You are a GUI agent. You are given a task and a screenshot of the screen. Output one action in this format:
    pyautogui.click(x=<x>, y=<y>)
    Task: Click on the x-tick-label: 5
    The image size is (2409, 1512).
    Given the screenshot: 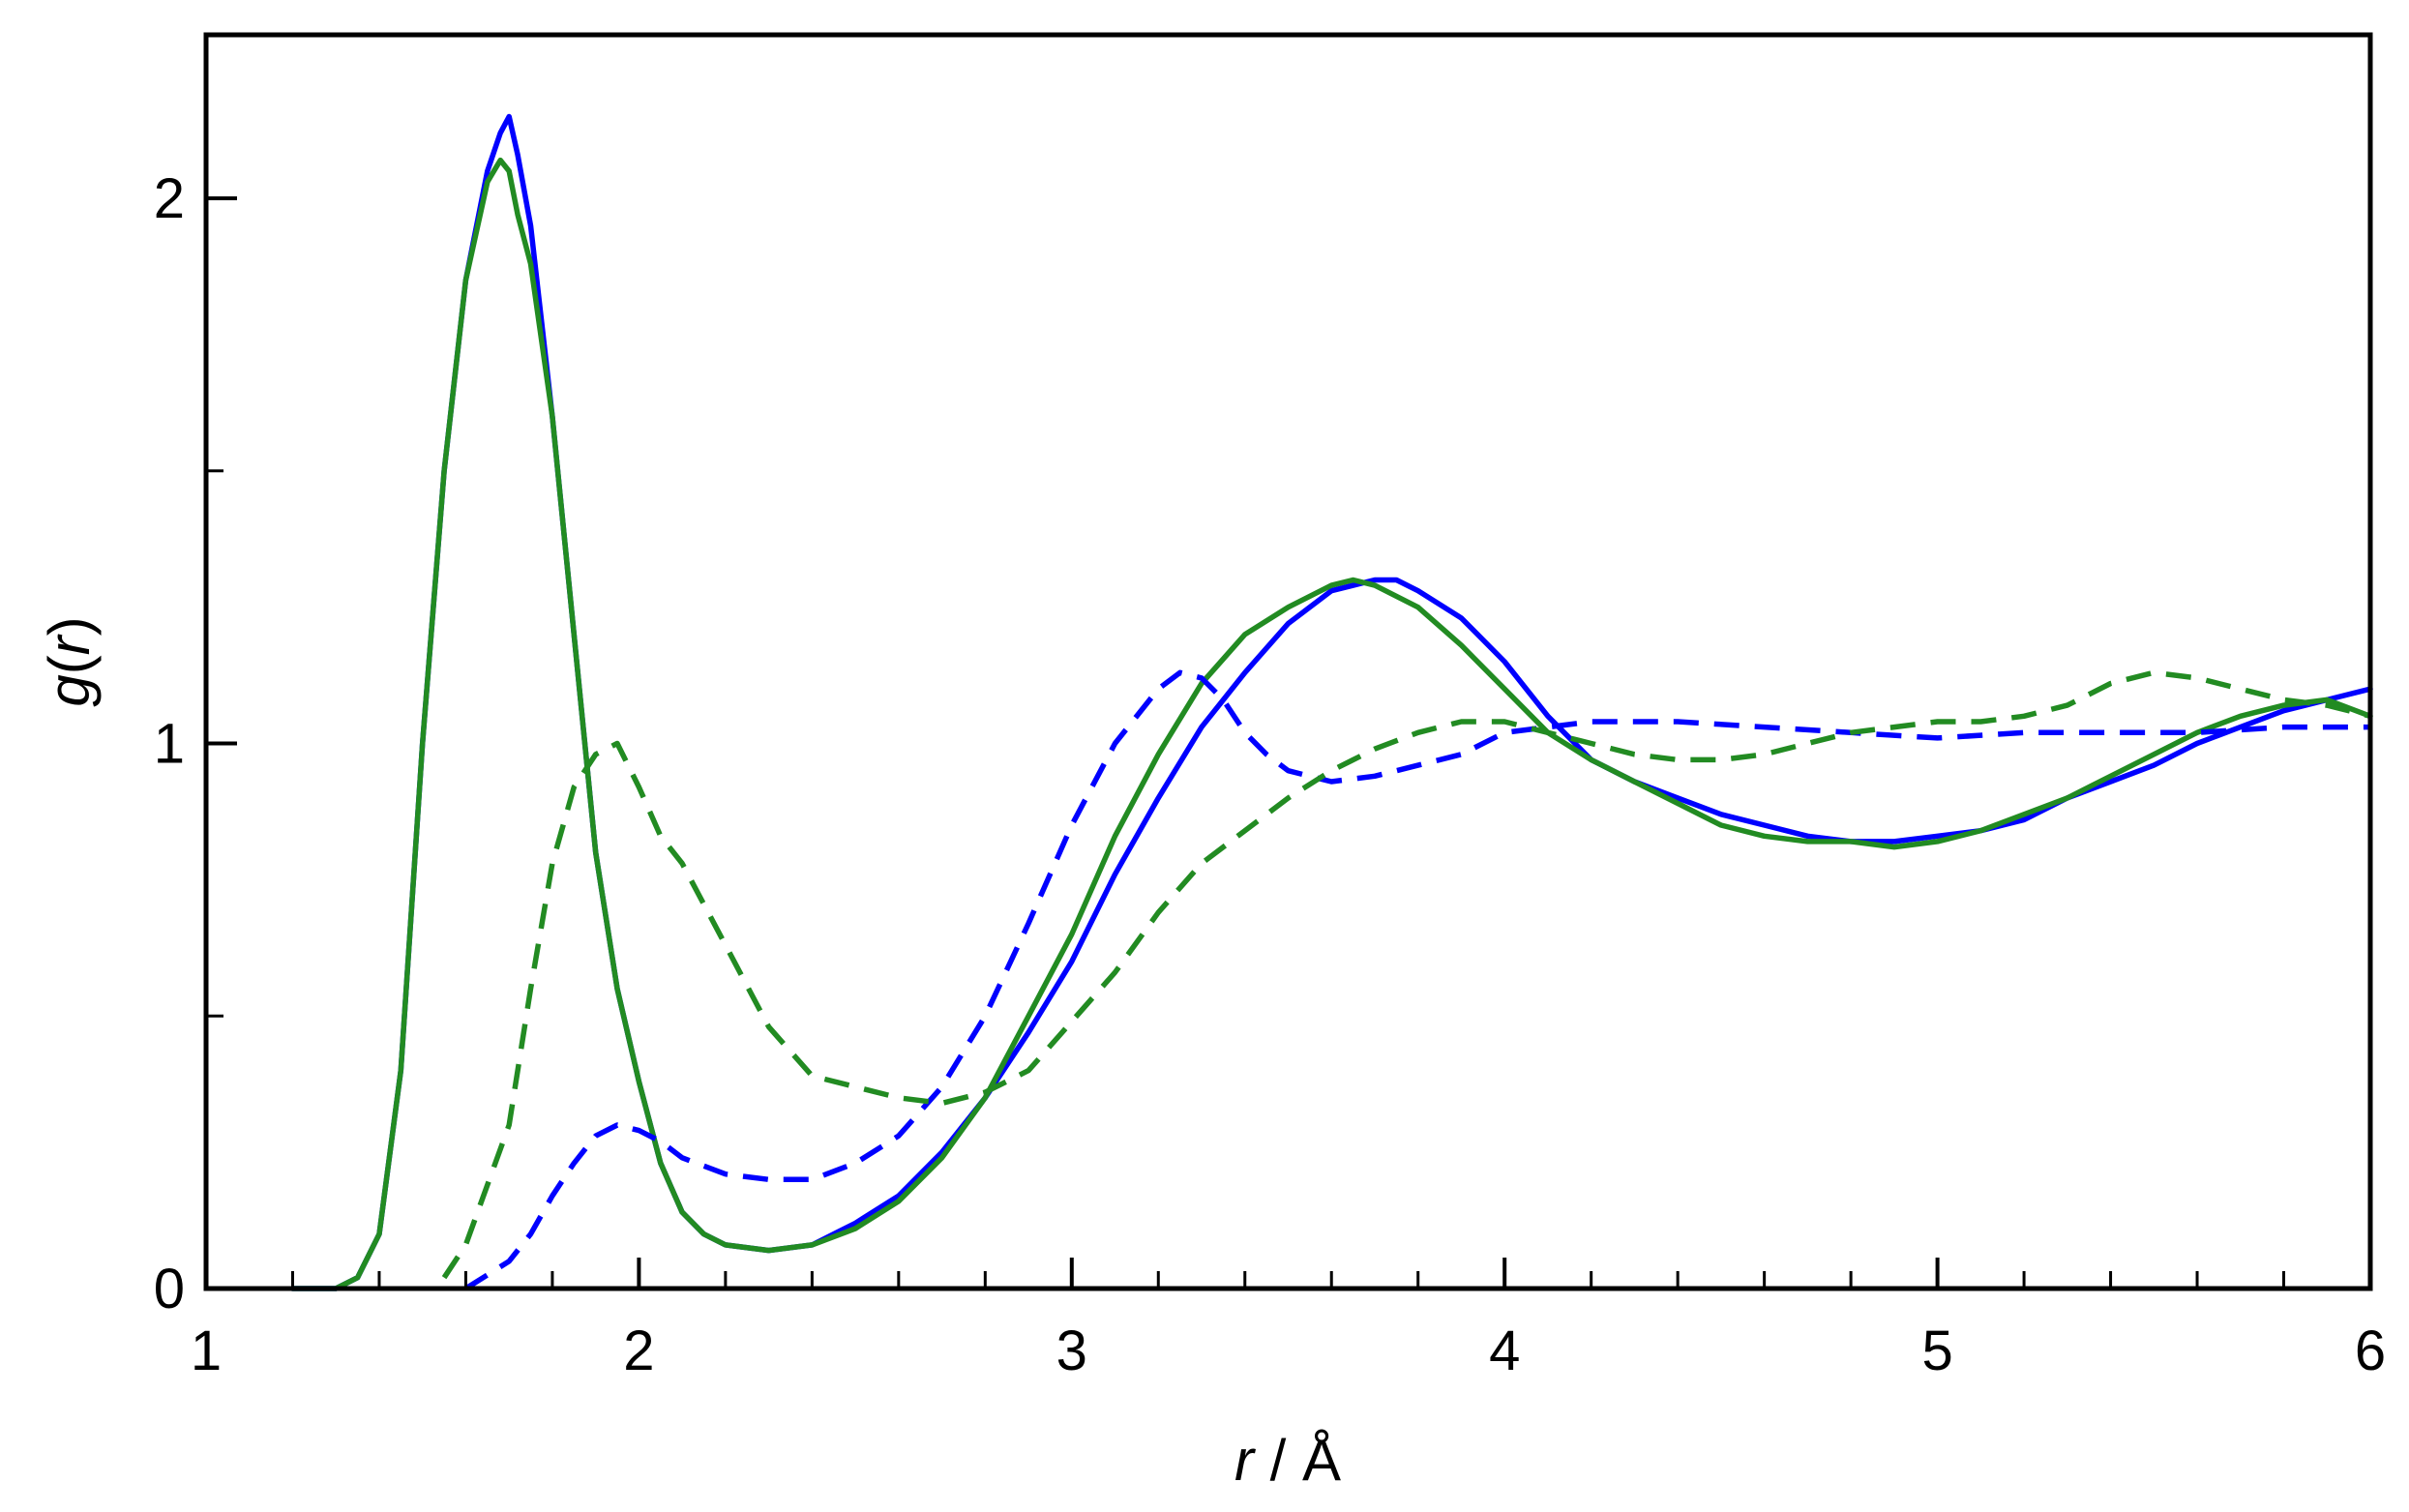 What is the action you would take?
    pyautogui.click(x=1936, y=1351)
    